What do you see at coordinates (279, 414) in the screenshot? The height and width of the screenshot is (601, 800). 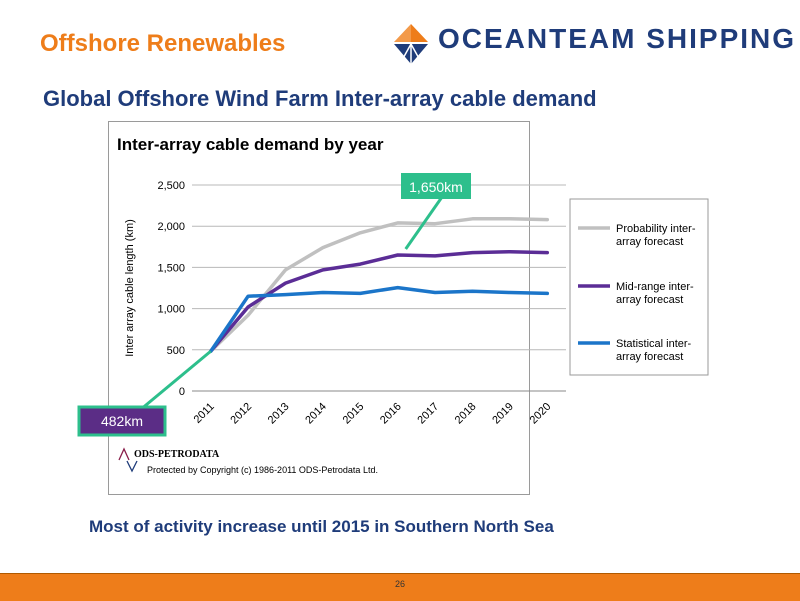 I see `x-tick-label: 2013` at bounding box center [279, 414].